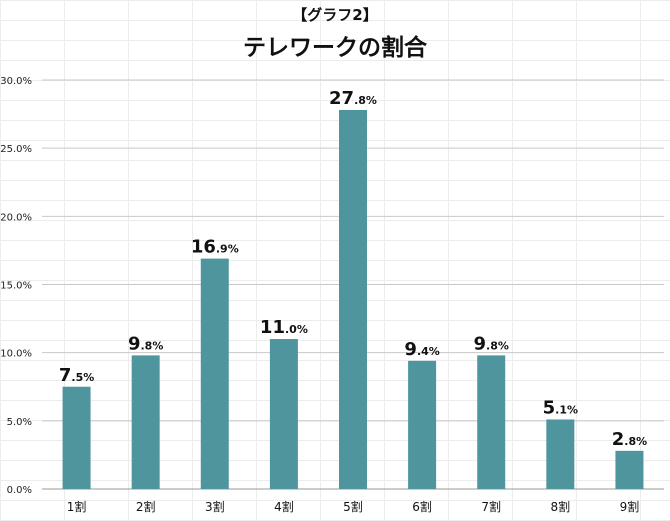 The width and height of the screenshot is (670, 521). I want to click on chart-title: テレワークの割合, so click(335, 48).